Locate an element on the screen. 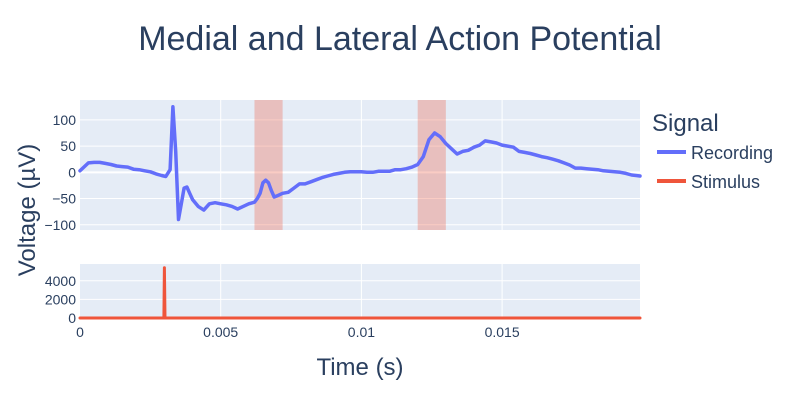  stimulus-series-line is located at coordinates (360, 293).